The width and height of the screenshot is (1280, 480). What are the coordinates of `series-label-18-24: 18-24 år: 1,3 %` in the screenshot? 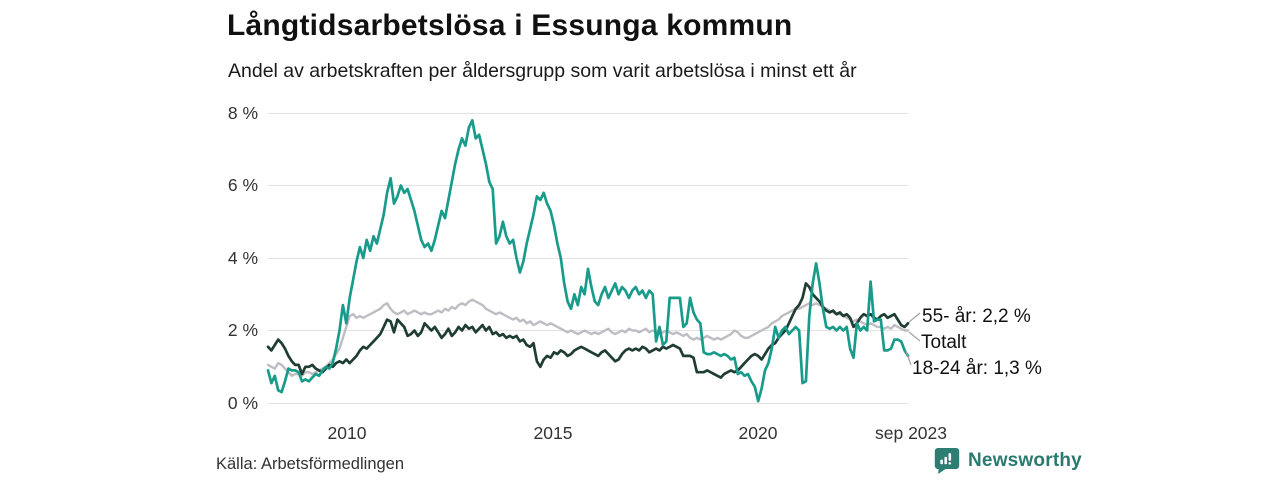 It's located at (977, 368).